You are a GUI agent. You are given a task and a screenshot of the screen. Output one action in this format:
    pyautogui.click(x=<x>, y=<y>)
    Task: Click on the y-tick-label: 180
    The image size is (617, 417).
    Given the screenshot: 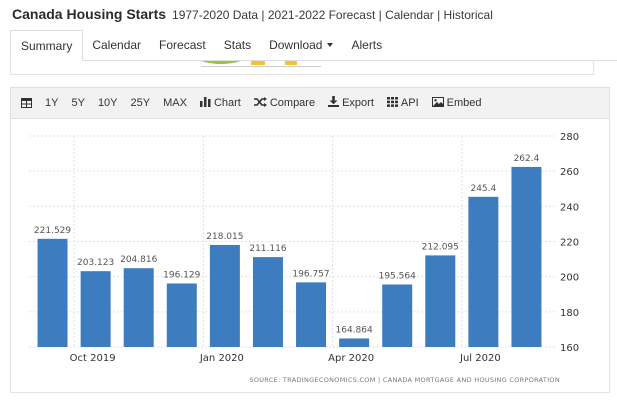 What is the action you would take?
    pyautogui.click(x=569, y=313)
    